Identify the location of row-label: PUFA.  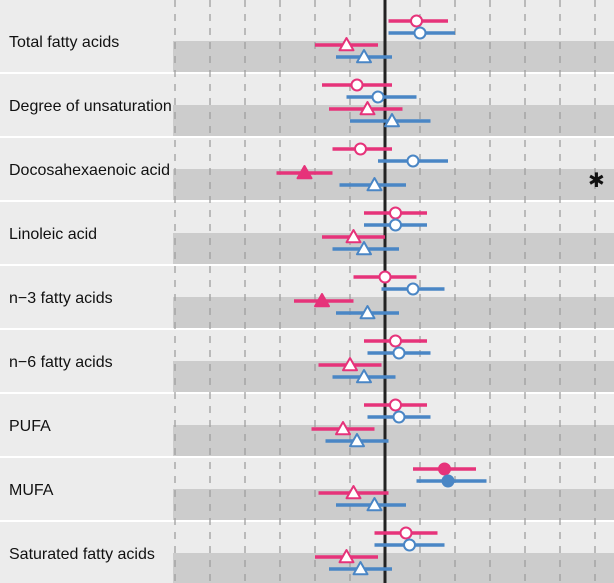
(30, 426).